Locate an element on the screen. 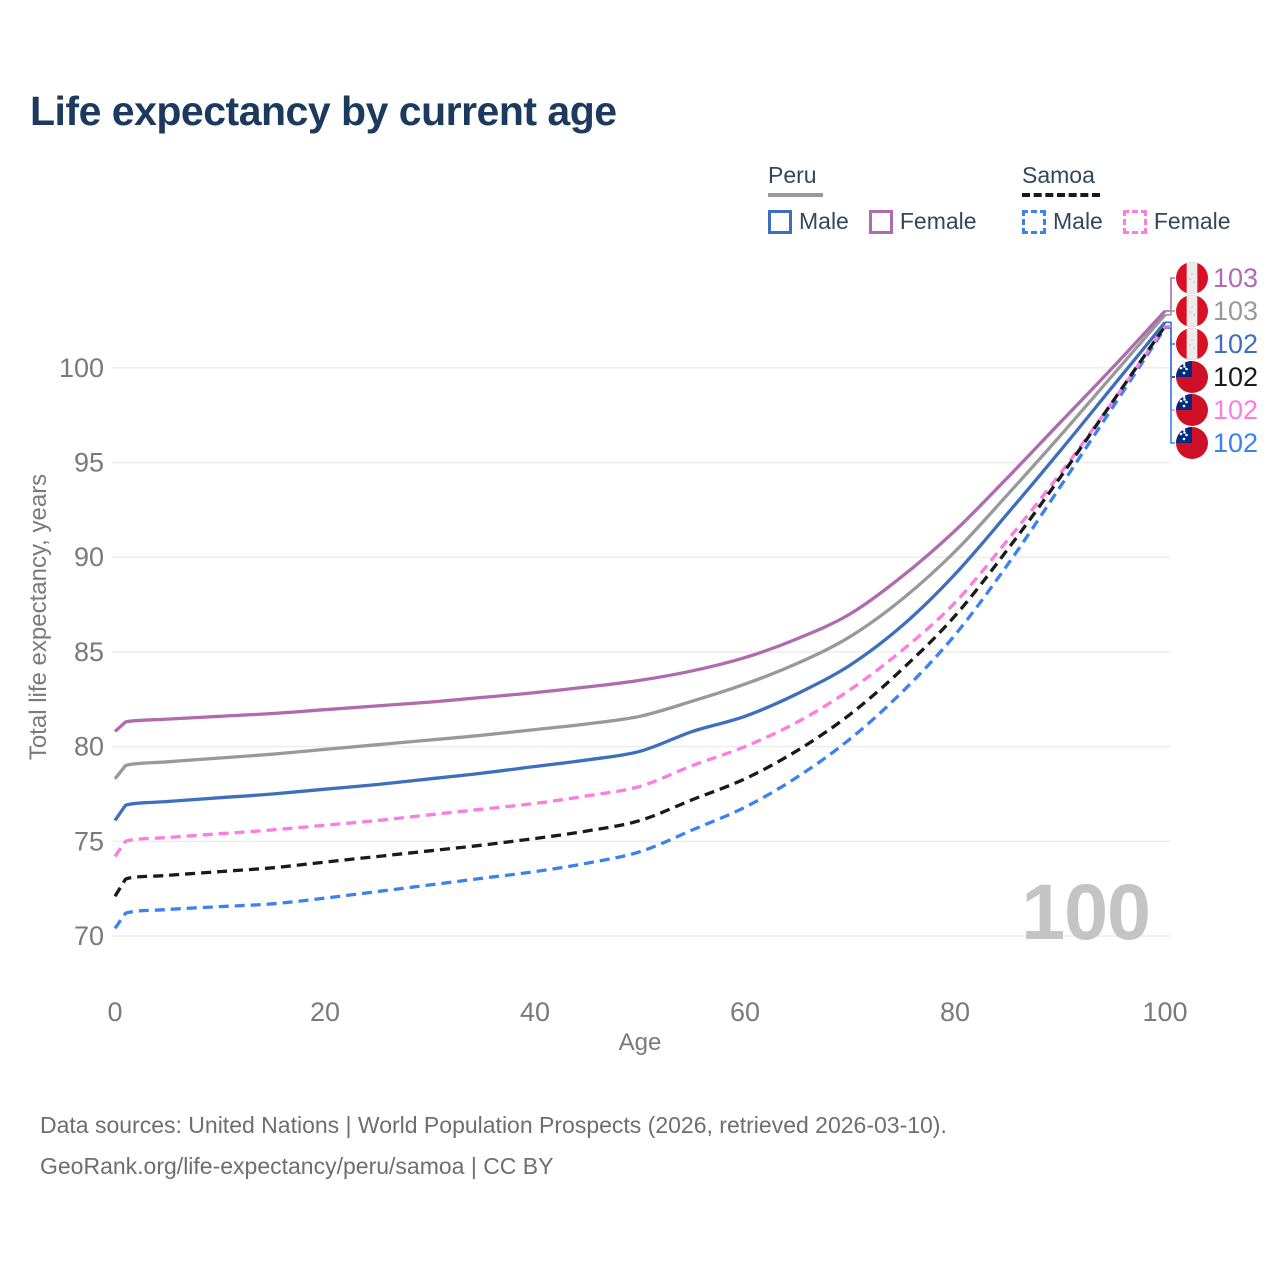 This screenshot has width=1280, height=1280. legend-country-label-samoa: Samoa is located at coordinates (1058, 175).